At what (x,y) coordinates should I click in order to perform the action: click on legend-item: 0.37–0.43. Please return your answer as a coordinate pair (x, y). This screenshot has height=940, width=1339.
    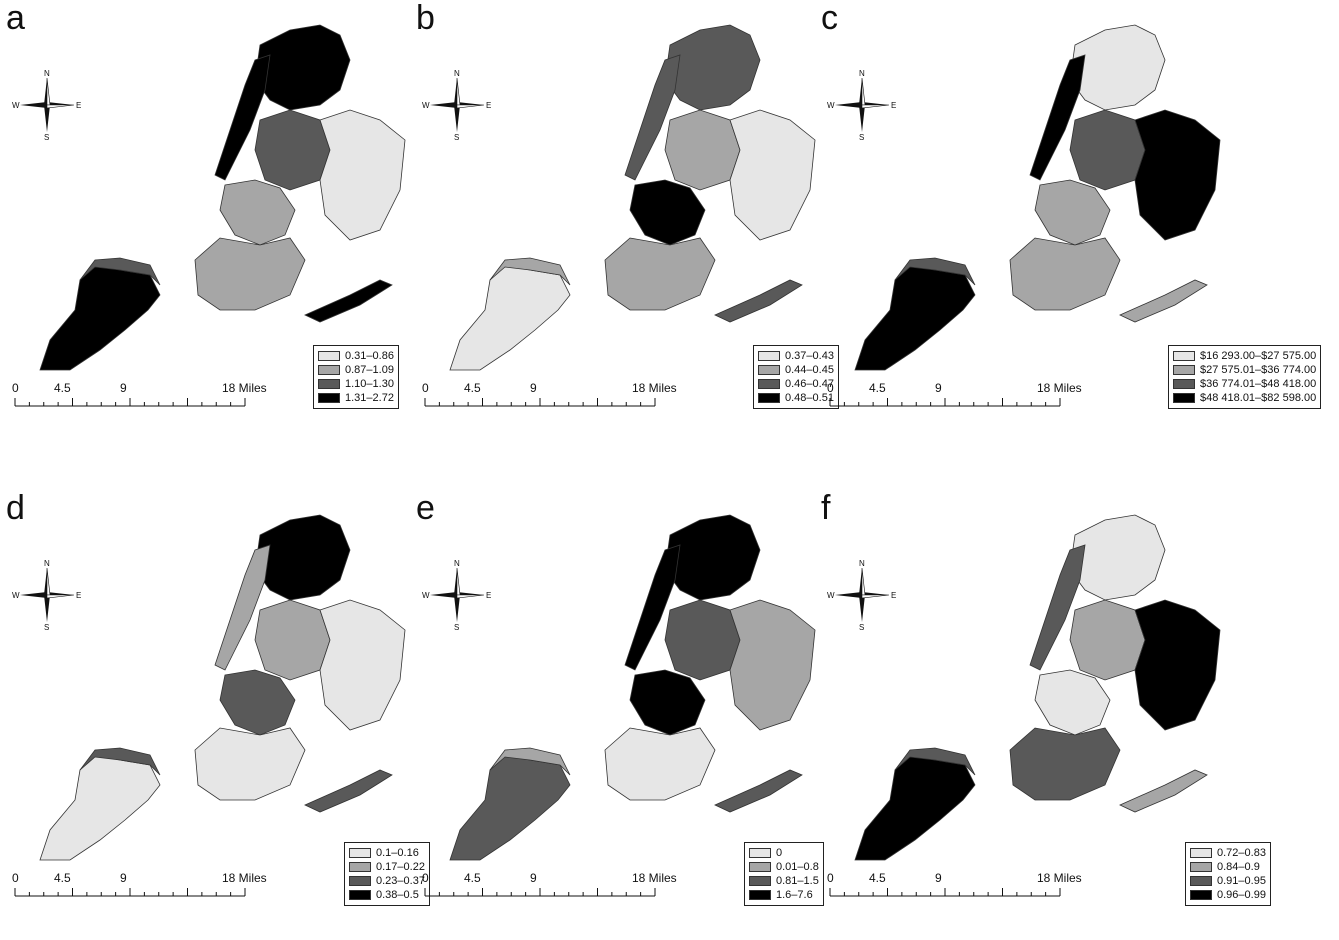
    Looking at the image, I should click on (796, 356).